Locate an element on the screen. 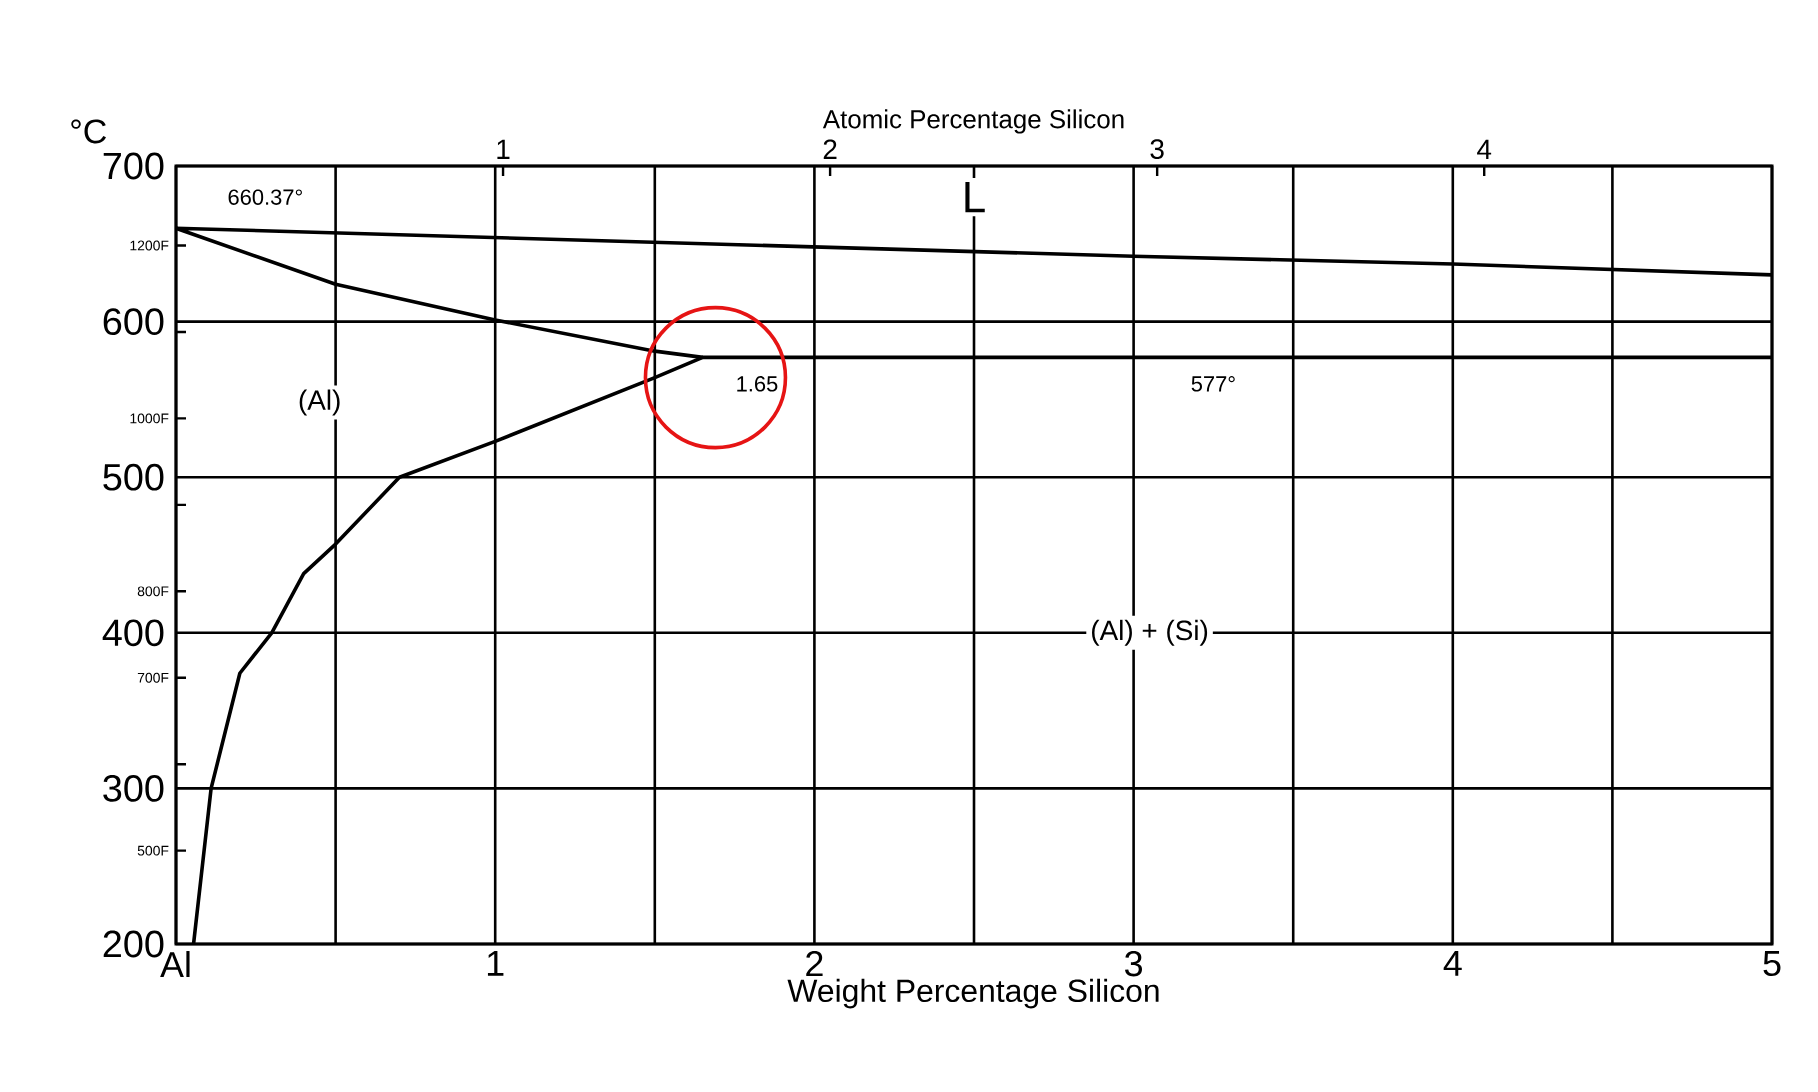 This screenshot has width=1818, height=1092. x-axis-title: Weight Percentage Silicon is located at coordinates (973, 993).